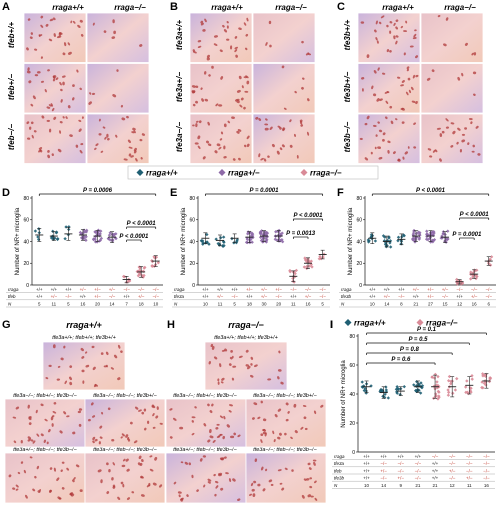 This screenshot has height=507, width=500. Describe the element at coordinates (346, 296) in the screenshot. I see `table-row-label: tfe3b` at that location.